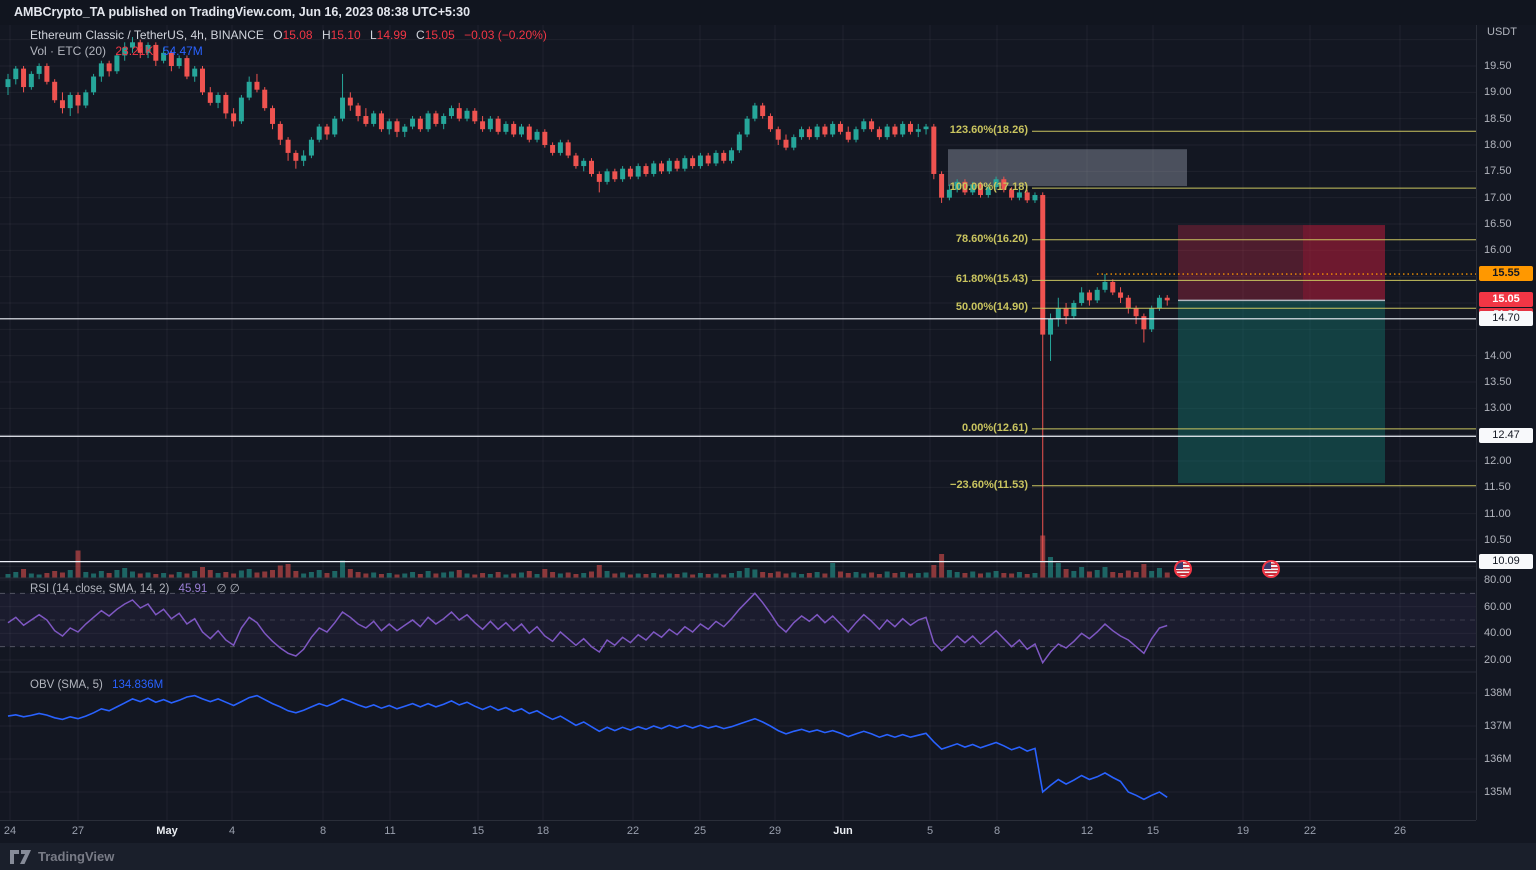 The height and width of the screenshot is (870, 1536). What do you see at coordinates (1506, 435) in the screenshot?
I see `price-label-12.47: 12.47` at bounding box center [1506, 435].